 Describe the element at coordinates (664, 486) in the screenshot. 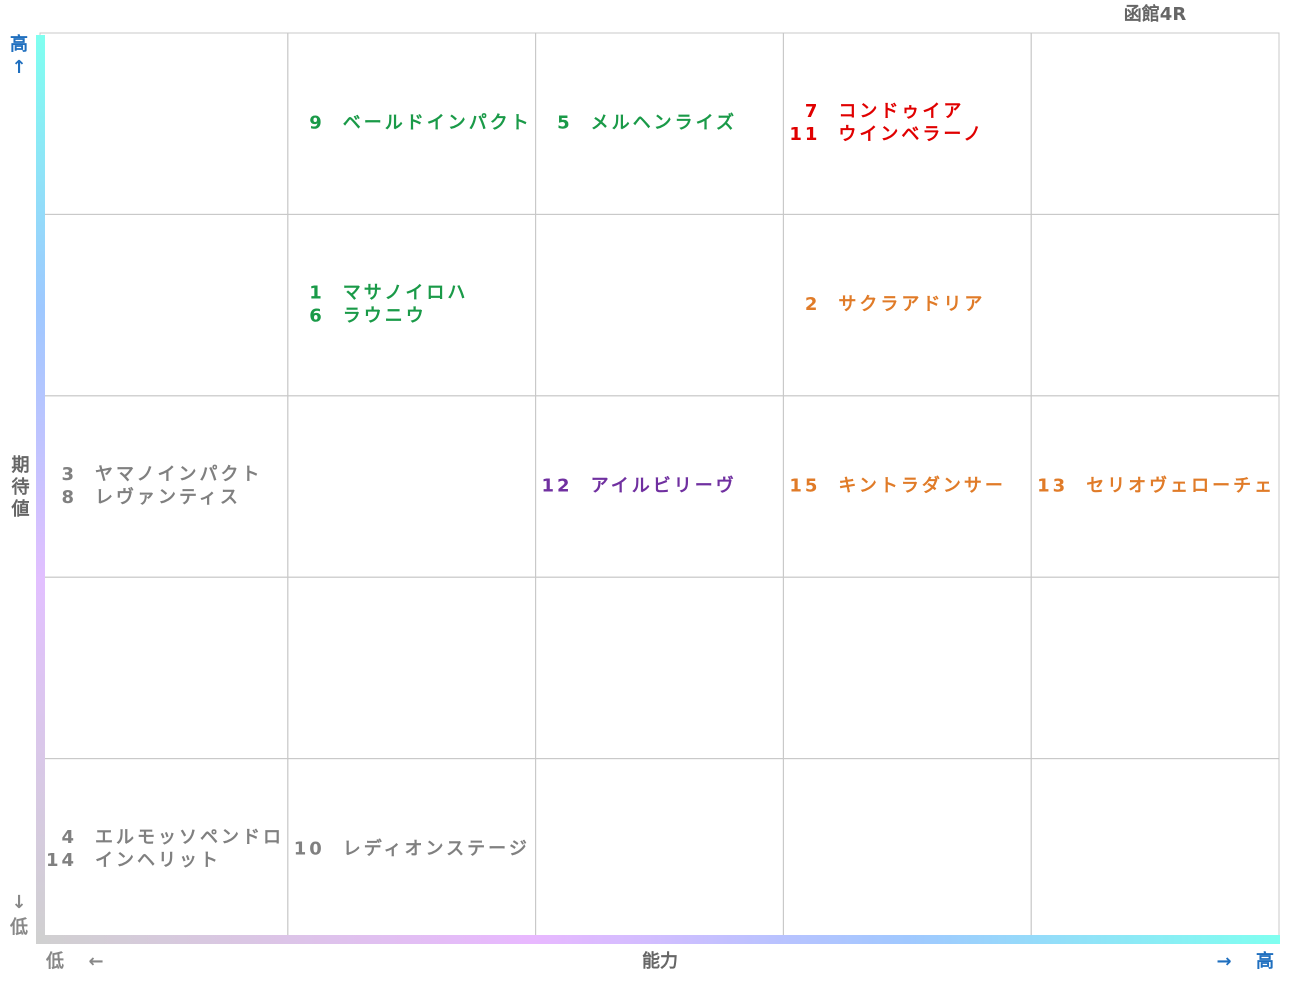

I see `entry-name: アイルビリーヴ` at that location.